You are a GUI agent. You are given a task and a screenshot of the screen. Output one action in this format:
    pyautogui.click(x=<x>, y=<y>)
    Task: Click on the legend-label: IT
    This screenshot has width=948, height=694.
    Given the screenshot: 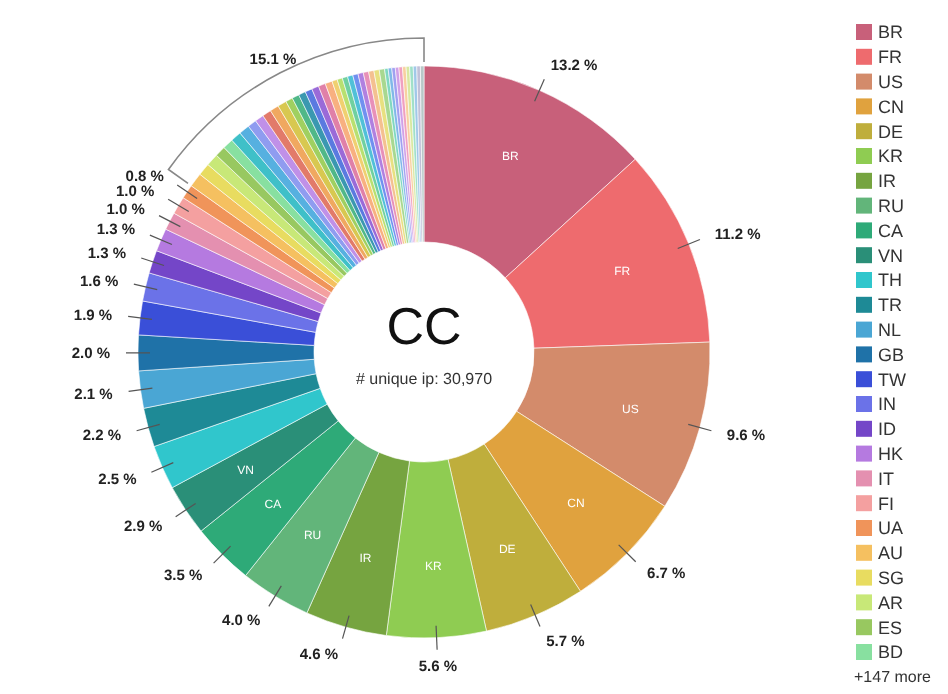 What is the action you would take?
    pyautogui.click(x=886, y=478)
    